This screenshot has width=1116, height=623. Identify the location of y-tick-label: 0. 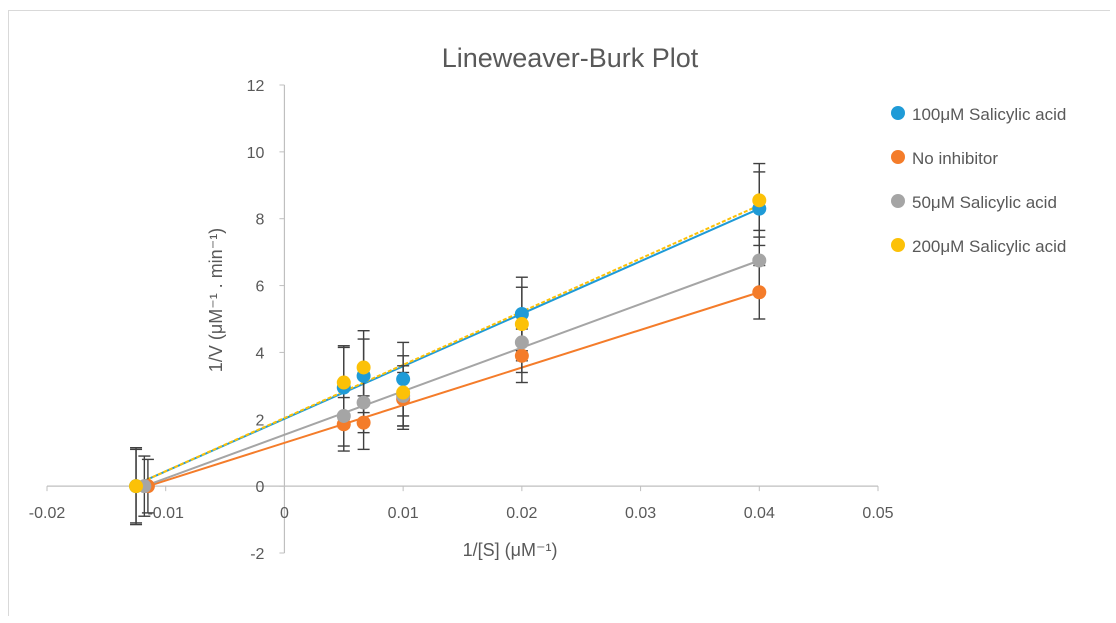
(260, 487).